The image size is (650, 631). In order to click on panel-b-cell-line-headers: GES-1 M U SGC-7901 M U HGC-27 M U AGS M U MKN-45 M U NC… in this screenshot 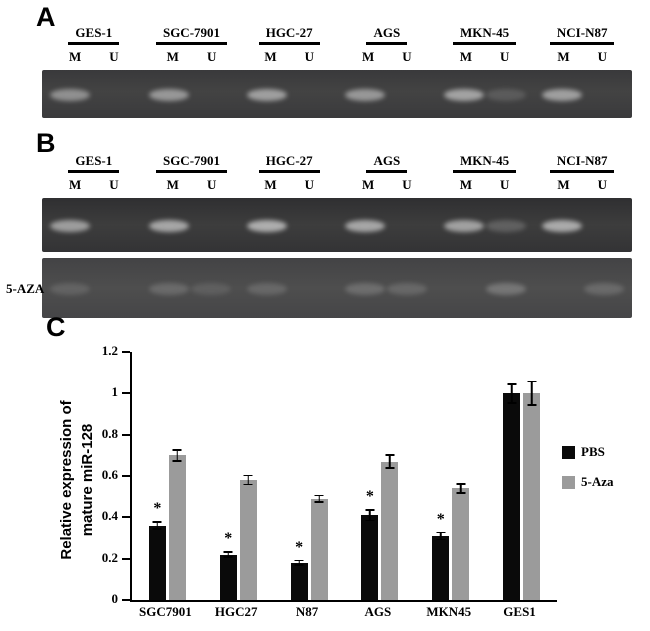, I will do `click(338, 172)`.